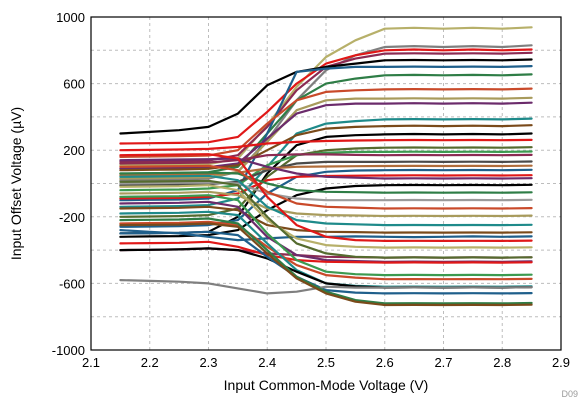  Describe the element at coordinates (267, 362) in the screenshot. I see `x-tick-label: 2.4` at that location.